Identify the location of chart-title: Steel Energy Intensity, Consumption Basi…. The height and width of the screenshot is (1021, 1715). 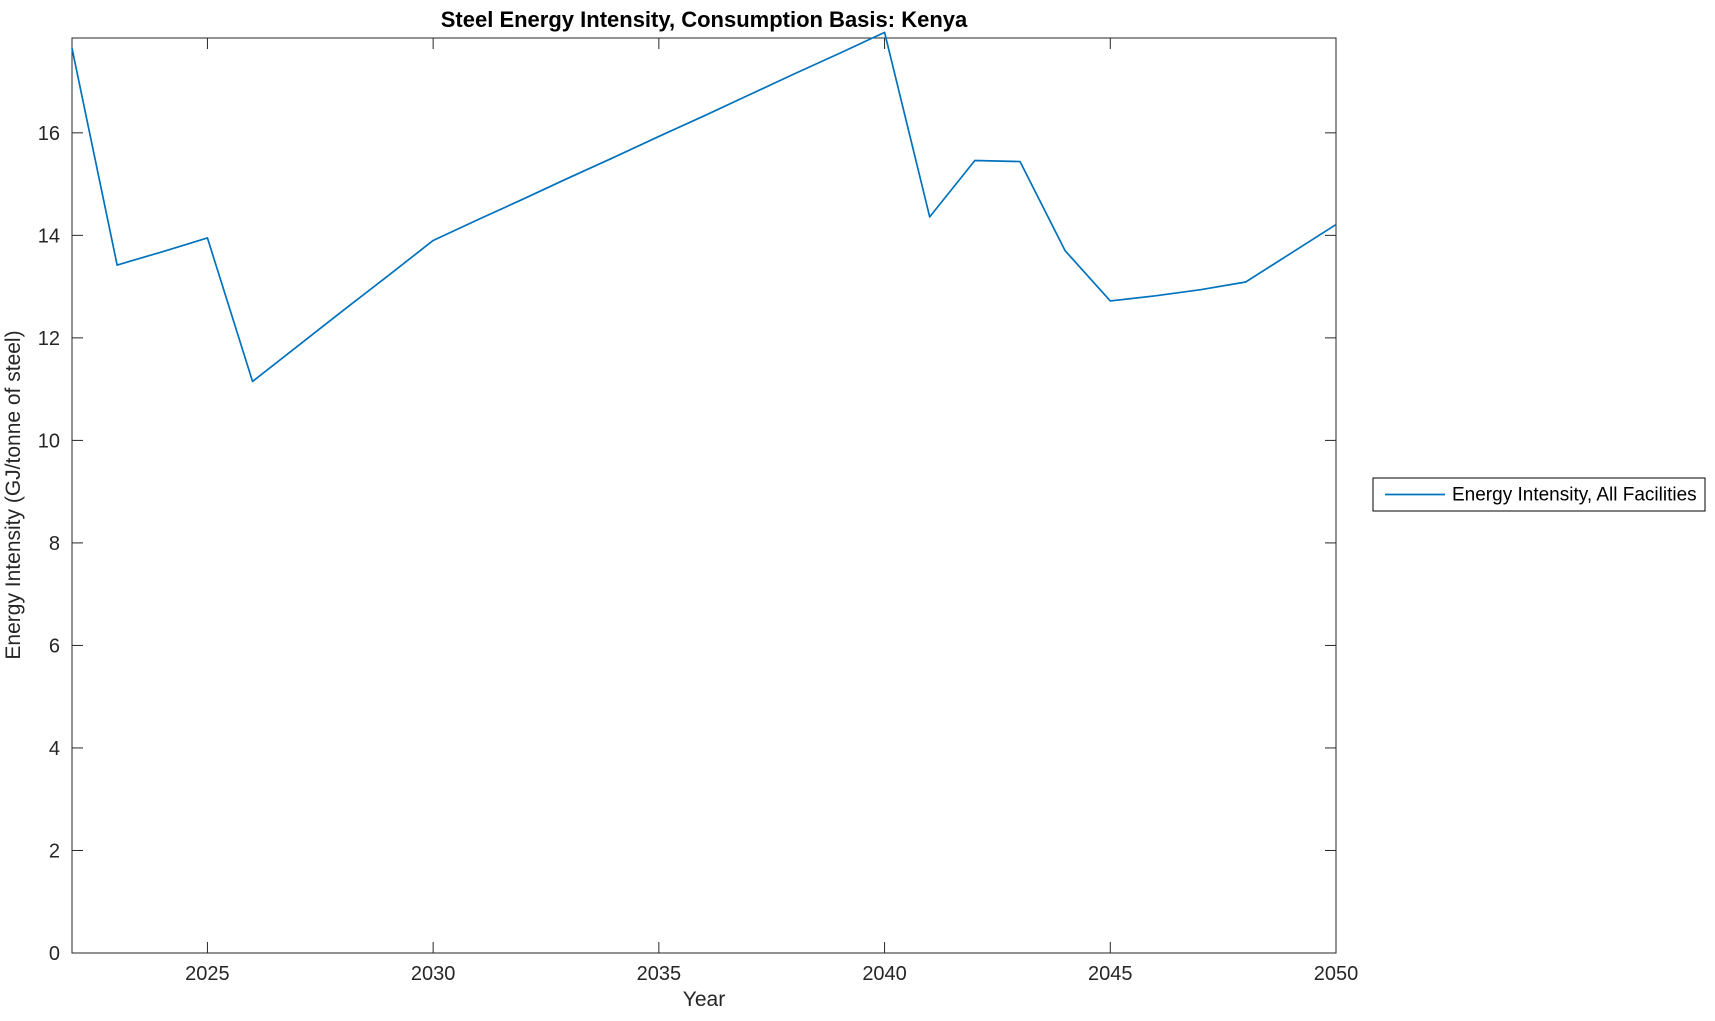
(704, 19).